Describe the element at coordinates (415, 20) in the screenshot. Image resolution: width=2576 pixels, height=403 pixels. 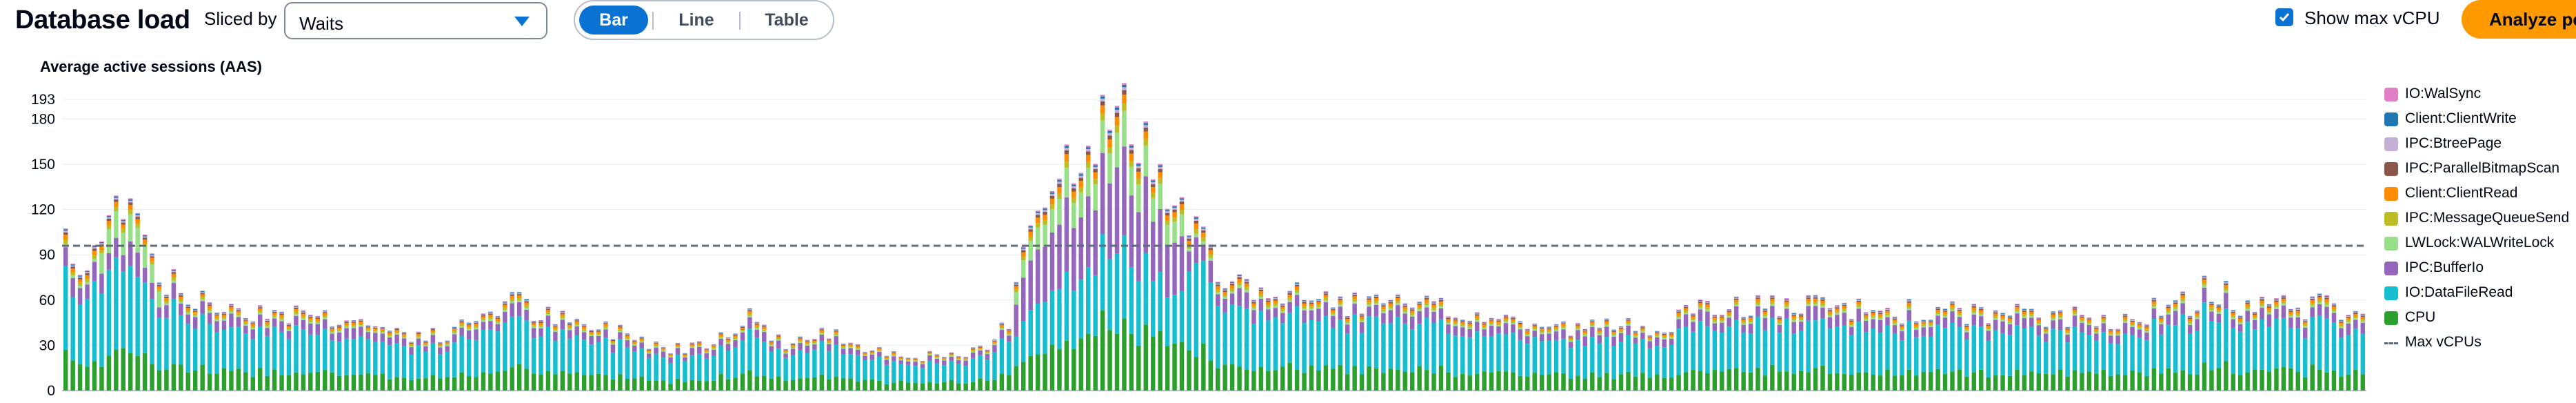
I see `sliced-by-select: Waits` at that location.